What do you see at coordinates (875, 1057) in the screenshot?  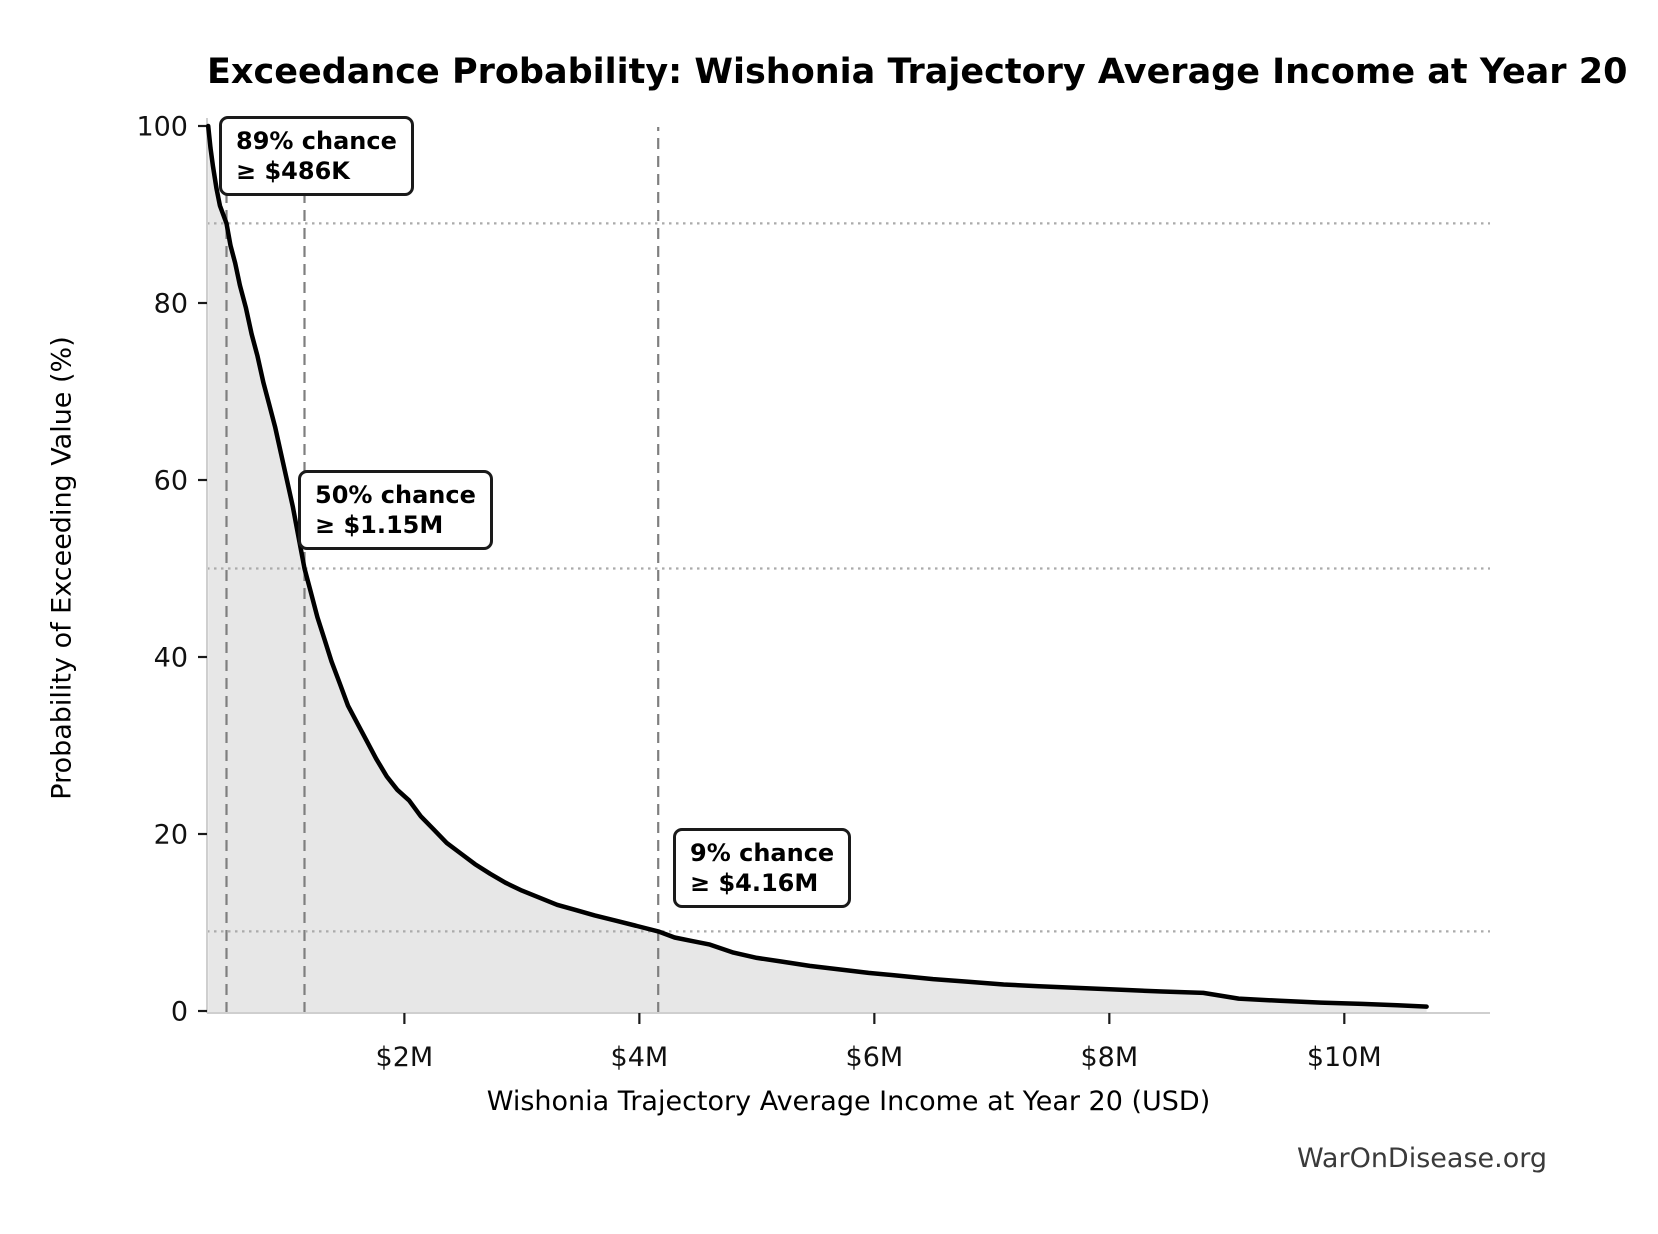 I see `x-tick-label-6: $6M` at bounding box center [875, 1057].